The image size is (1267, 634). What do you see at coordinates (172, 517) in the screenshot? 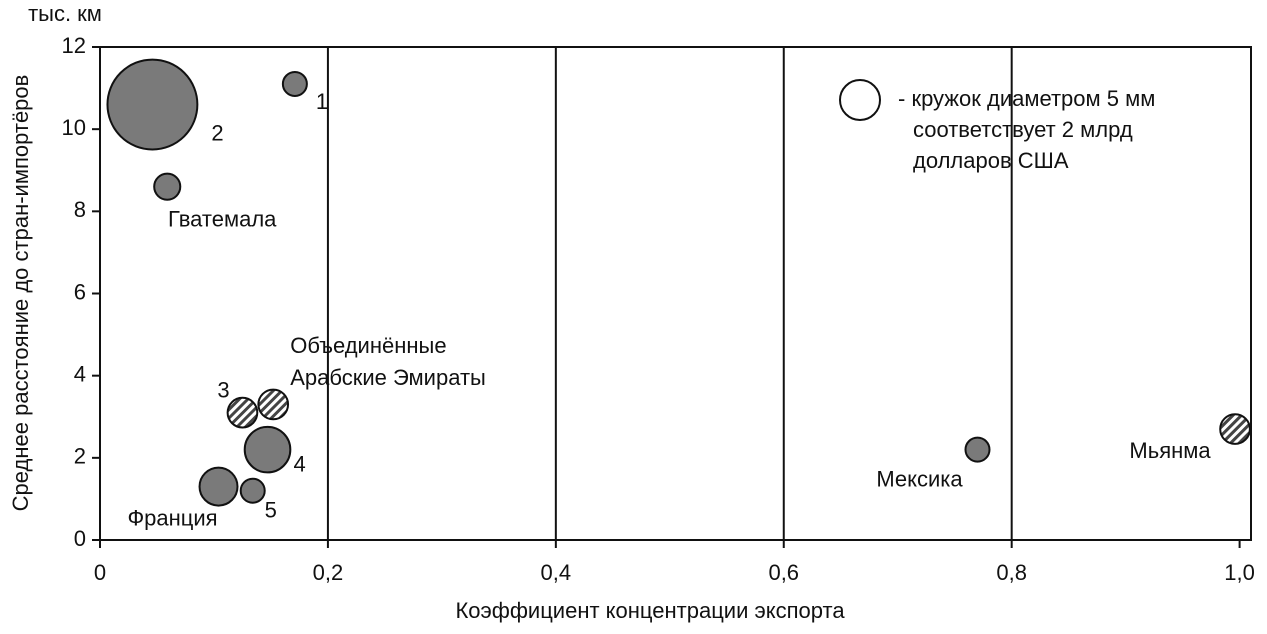
I see `point-label: Франция` at bounding box center [172, 517].